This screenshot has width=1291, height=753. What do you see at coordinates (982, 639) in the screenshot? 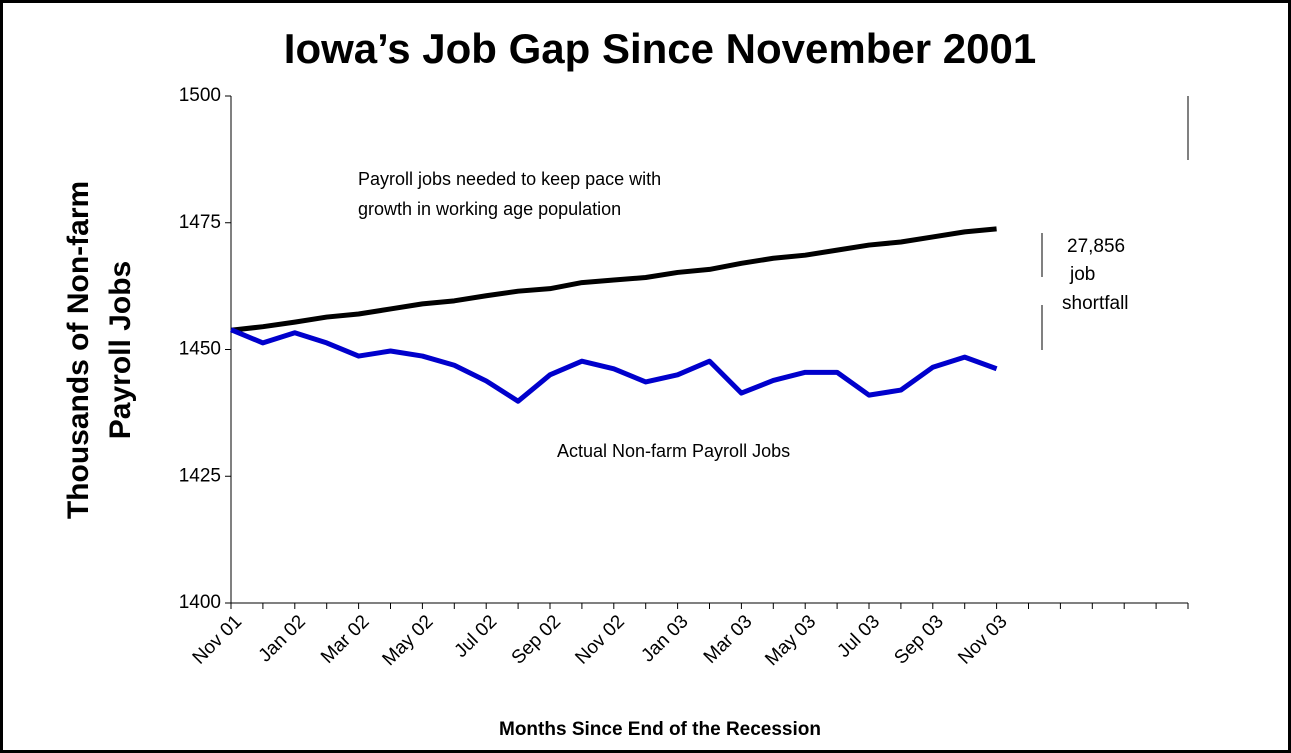
I see `x-tick-label: Nov 03` at bounding box center [982, 639].